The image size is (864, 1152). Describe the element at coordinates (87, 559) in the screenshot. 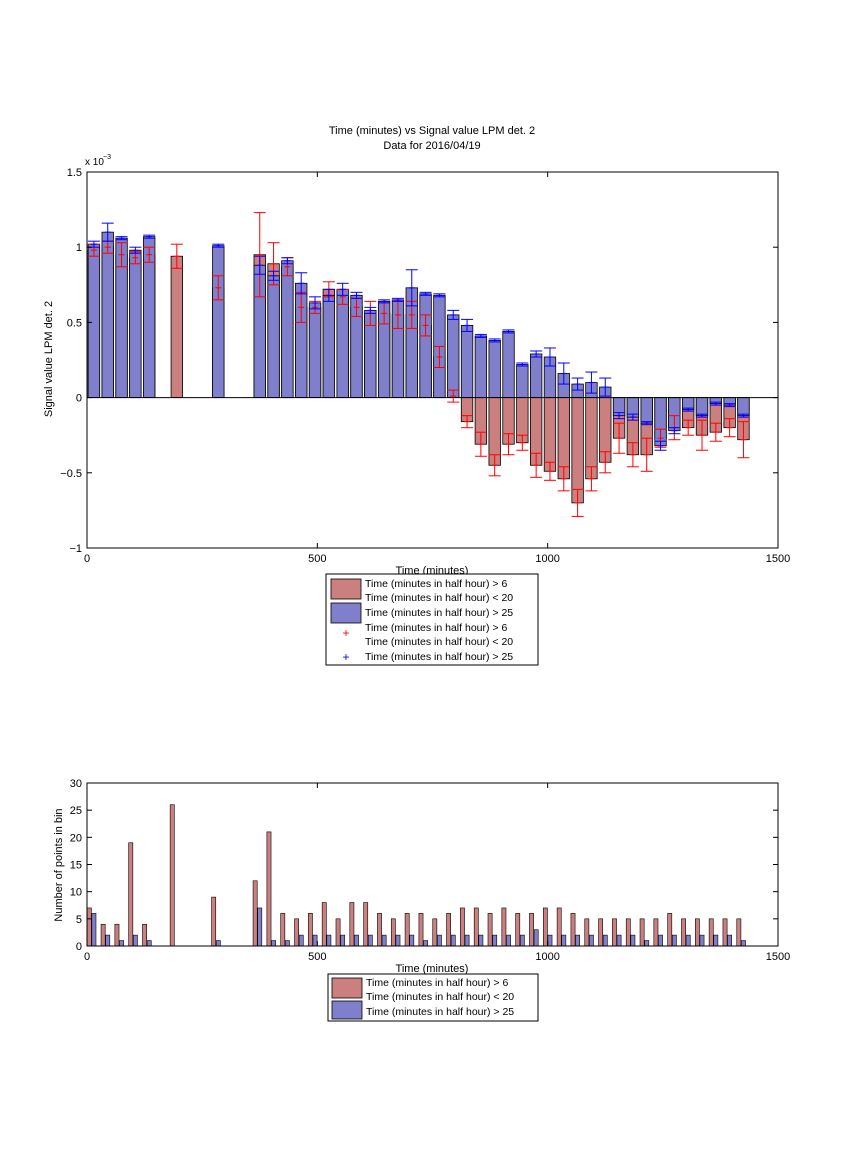

I see `top-x-tick-label: 0` at that location.